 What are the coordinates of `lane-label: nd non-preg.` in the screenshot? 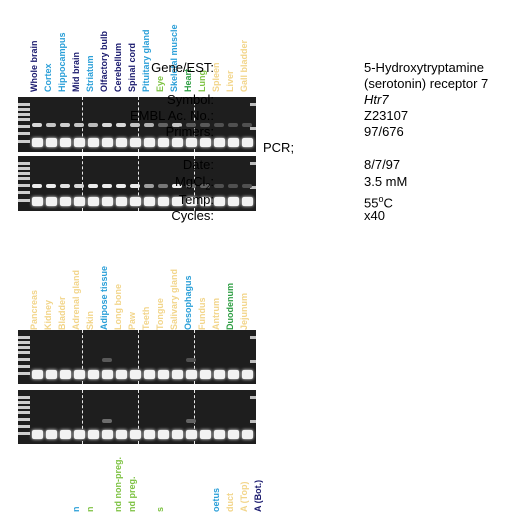 It's located at (118, 484).